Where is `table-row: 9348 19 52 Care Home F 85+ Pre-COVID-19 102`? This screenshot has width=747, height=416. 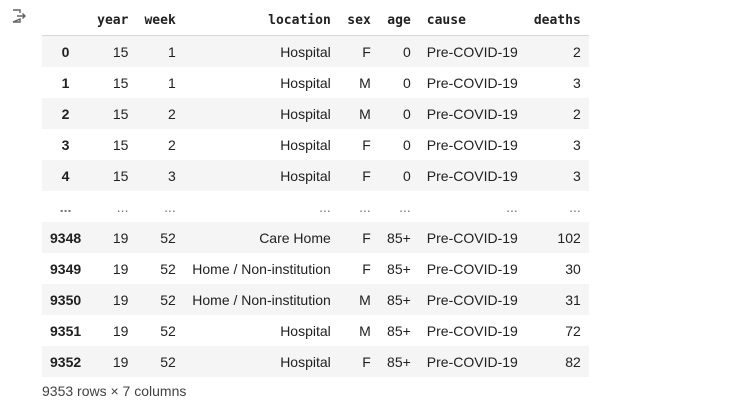 table-row: 9348 19 52 Care Home F 85+ Pre-COVID-19 102 is located at coordinates (315, 237).